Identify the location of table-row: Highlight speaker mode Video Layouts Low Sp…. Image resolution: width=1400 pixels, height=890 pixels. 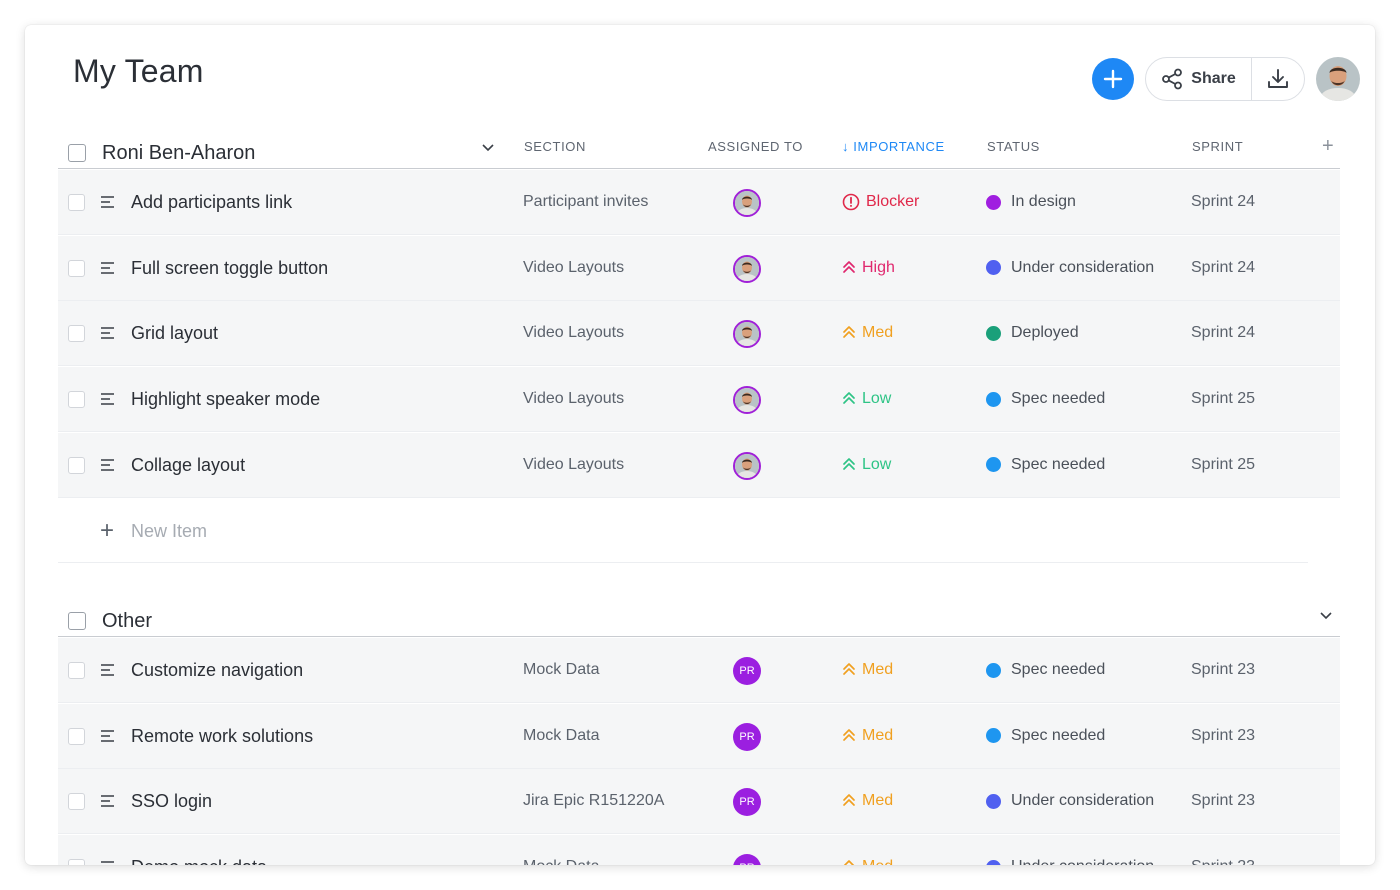
(699, 400).